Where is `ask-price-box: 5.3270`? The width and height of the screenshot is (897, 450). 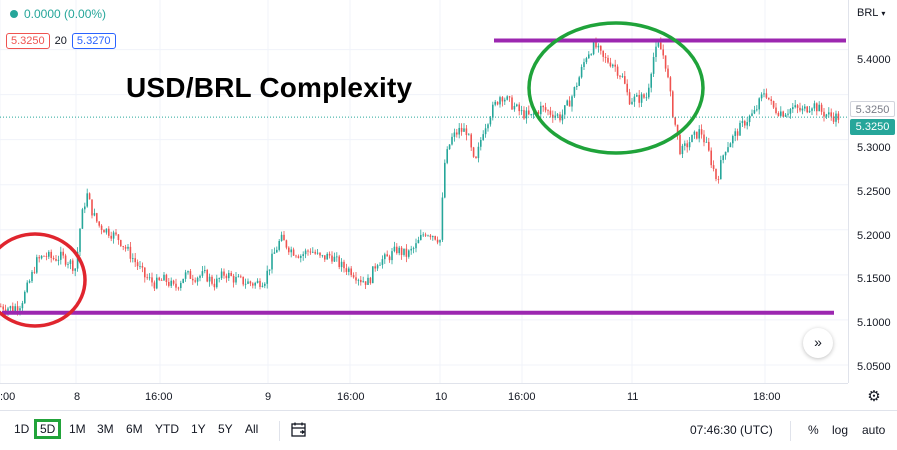 ask-price-box: 5.3270 is located at coordinates (93, 41).